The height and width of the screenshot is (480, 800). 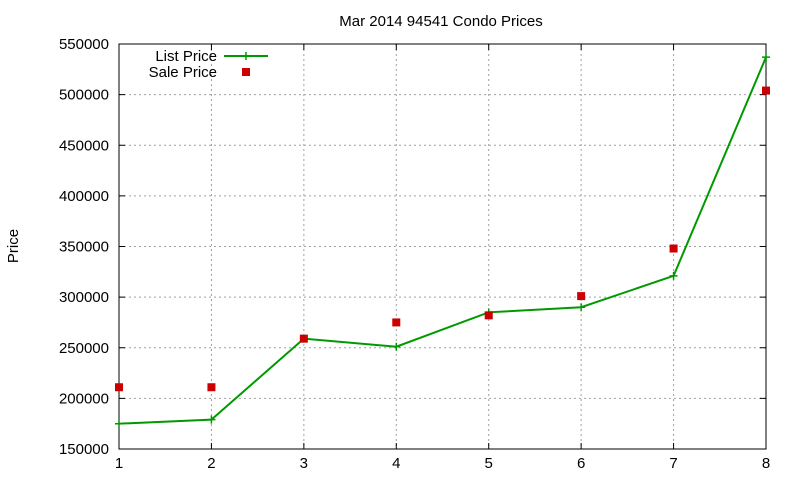 What do you see at coordinates (84, 44) in the screenshot?
I see `y-tick-label: 550000` at bounding box center [84, 44].